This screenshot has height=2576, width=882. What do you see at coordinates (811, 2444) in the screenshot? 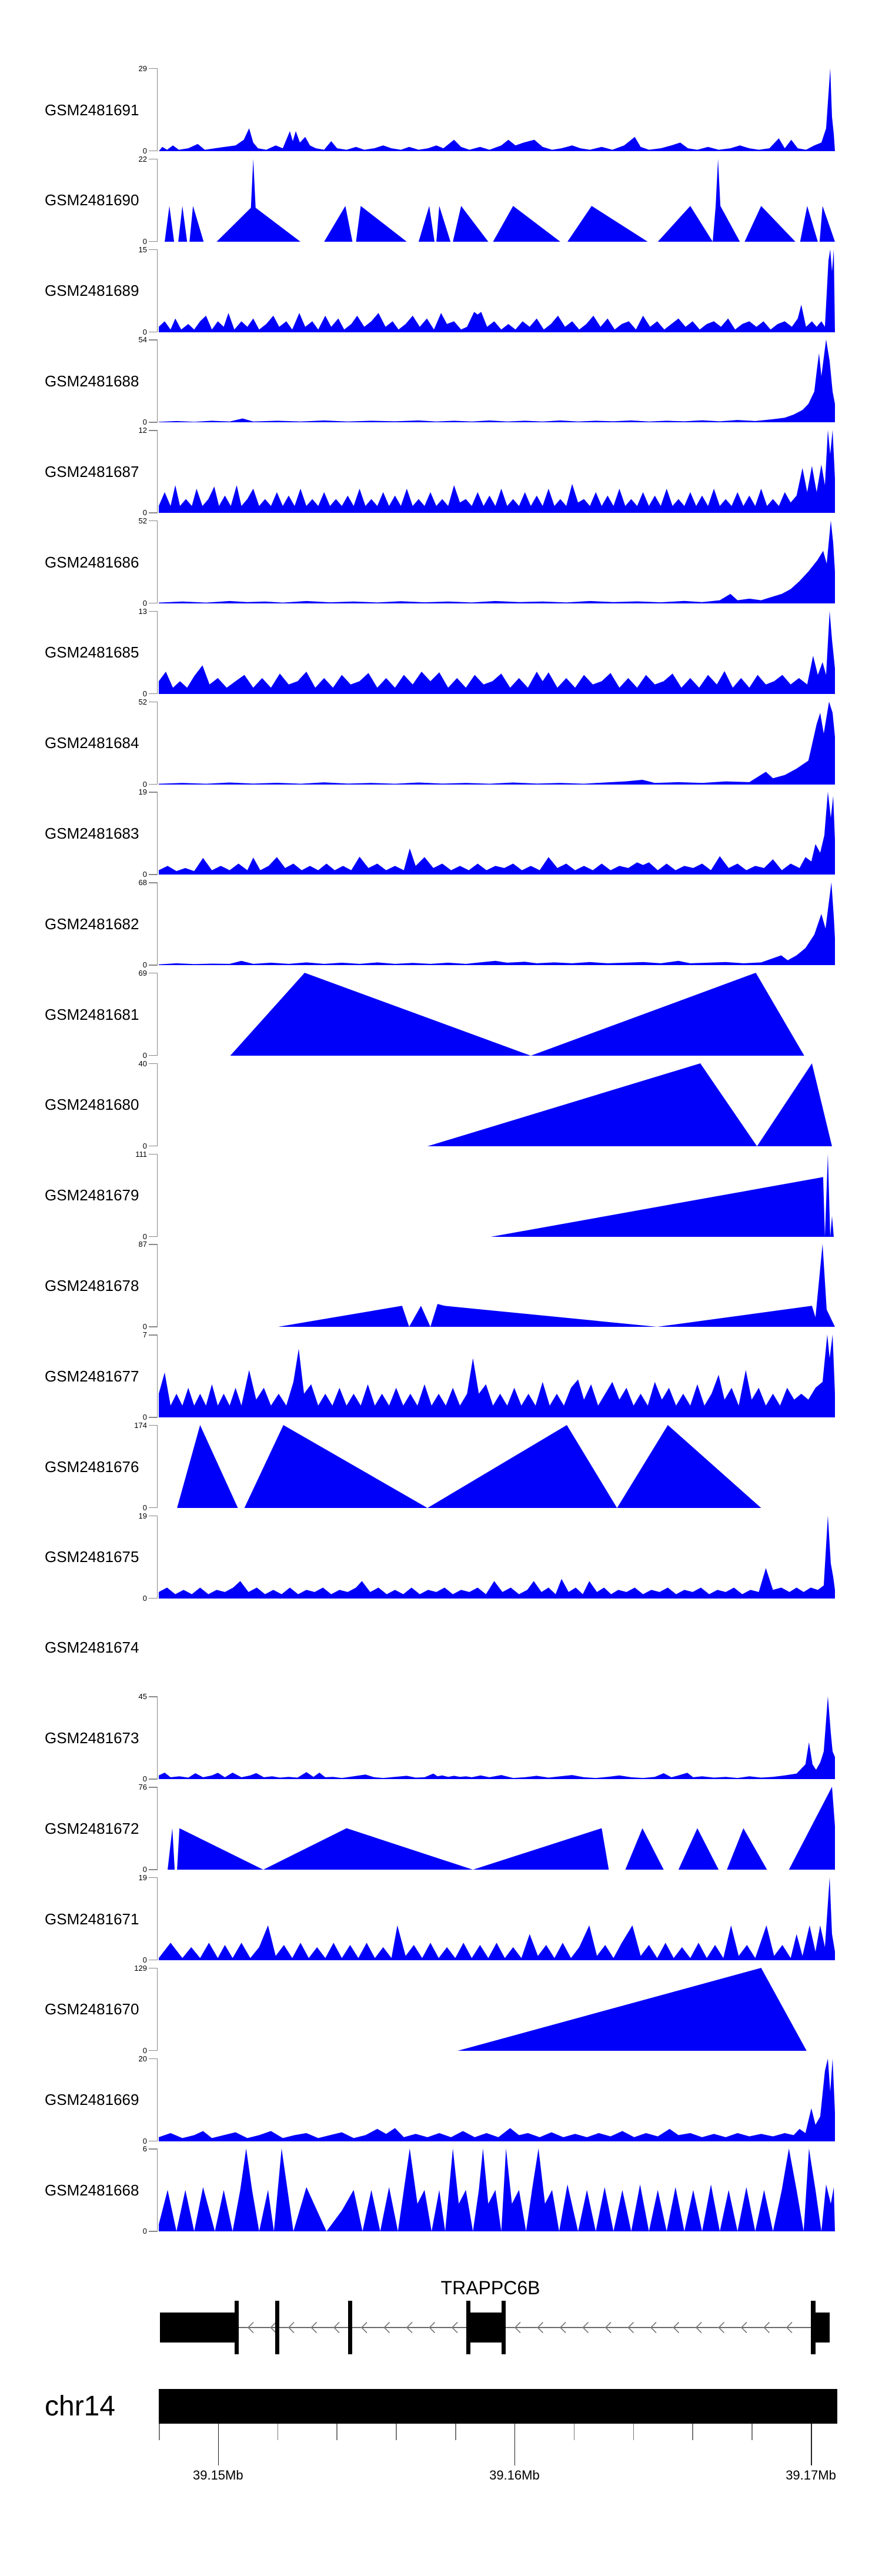
I see `axis-major-tick` at bounding box center [811, 2444].